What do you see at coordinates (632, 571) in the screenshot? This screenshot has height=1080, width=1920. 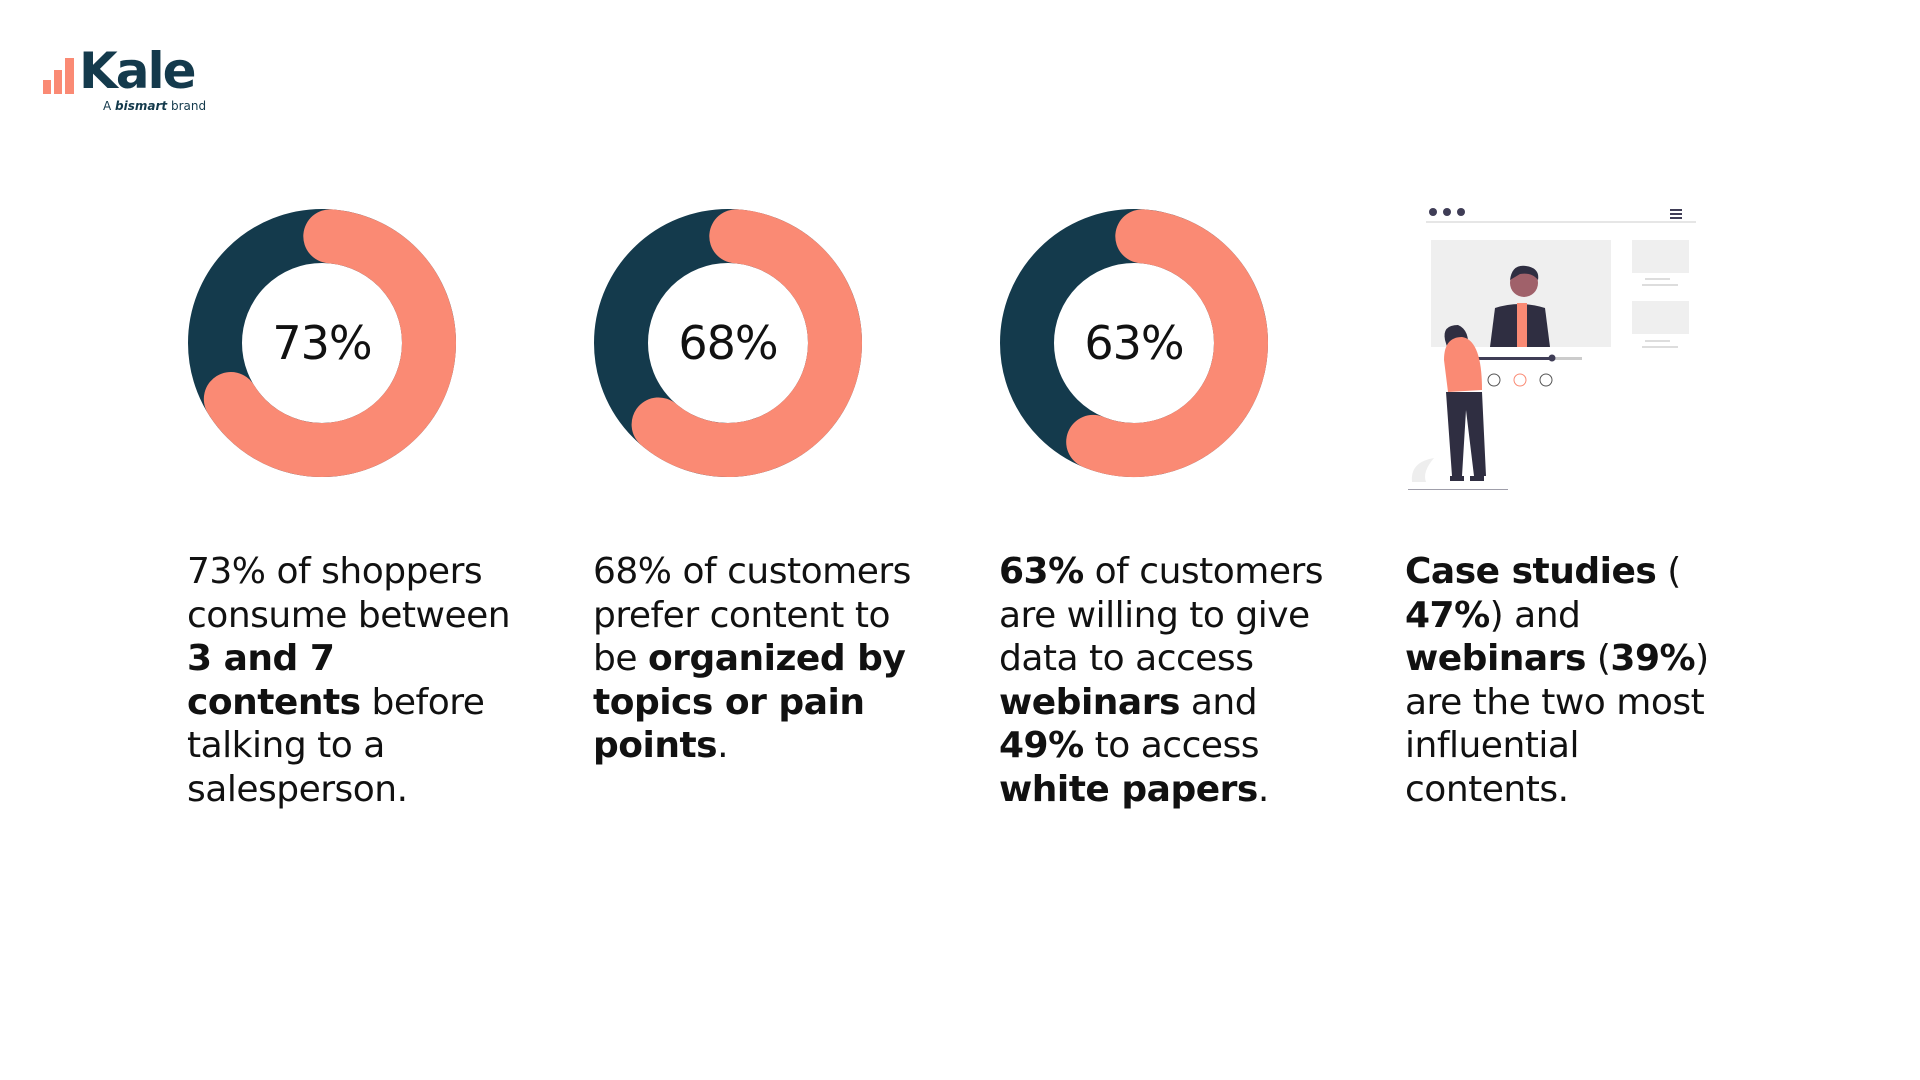 I see `word: 68%` at bounding box center [632, 571].